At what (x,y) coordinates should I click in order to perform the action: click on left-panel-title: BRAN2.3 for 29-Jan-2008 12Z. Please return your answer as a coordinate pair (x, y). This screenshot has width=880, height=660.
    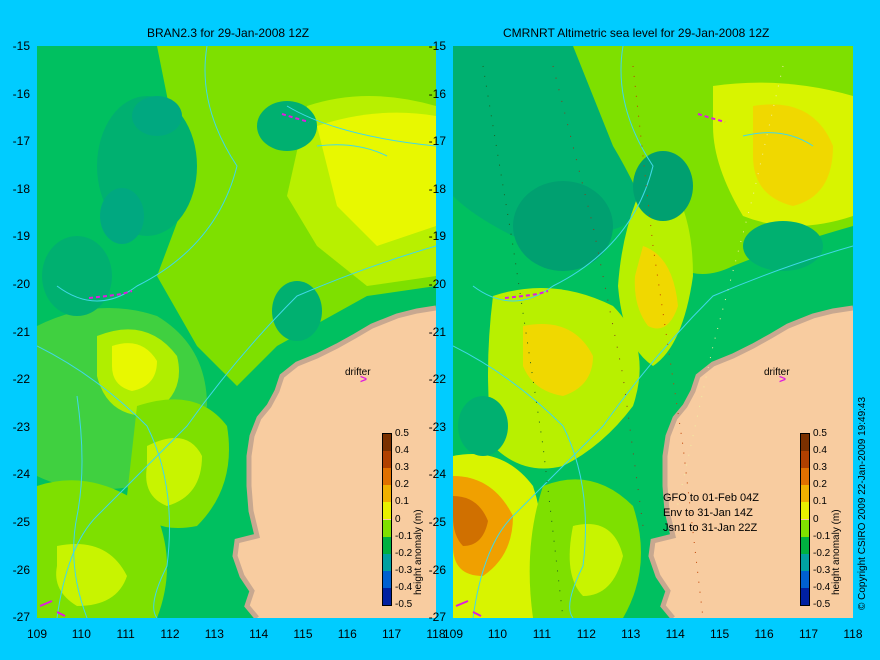
    Looking at the image, I should click on (228, 33).